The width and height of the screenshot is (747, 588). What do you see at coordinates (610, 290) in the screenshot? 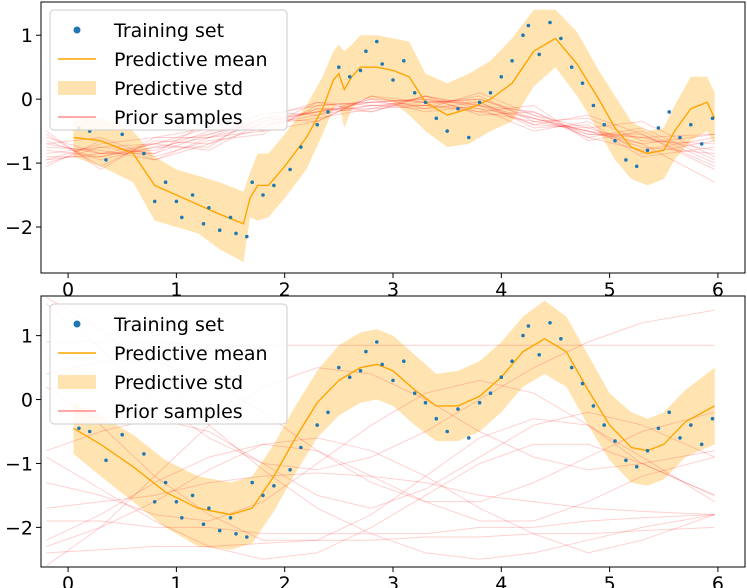
I see `x-tick-label: 5` at bounding box center [610, 290].